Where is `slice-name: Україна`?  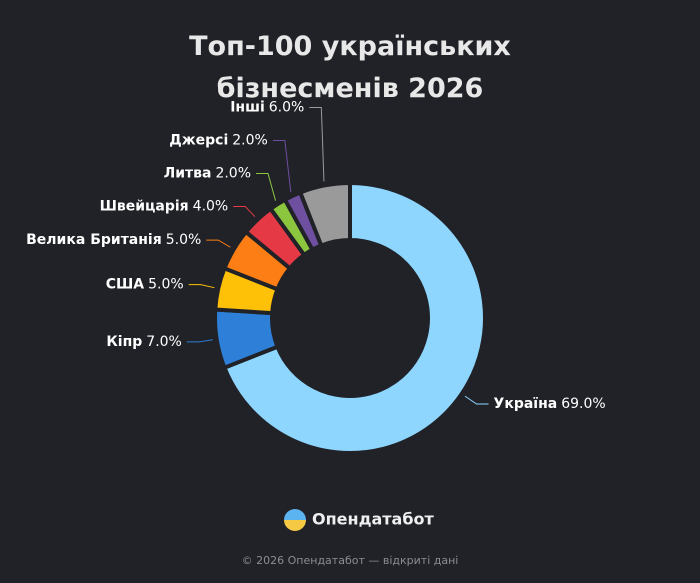 slice-name: Україна is located at coordinates (526, 404).